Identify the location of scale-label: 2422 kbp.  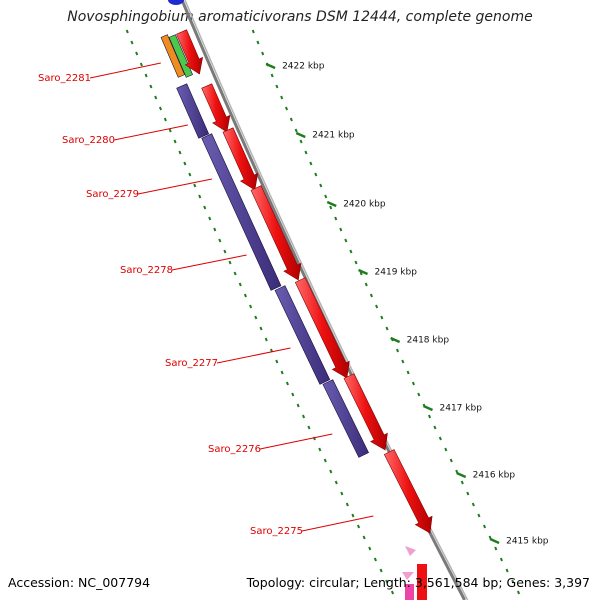
(303, 67).